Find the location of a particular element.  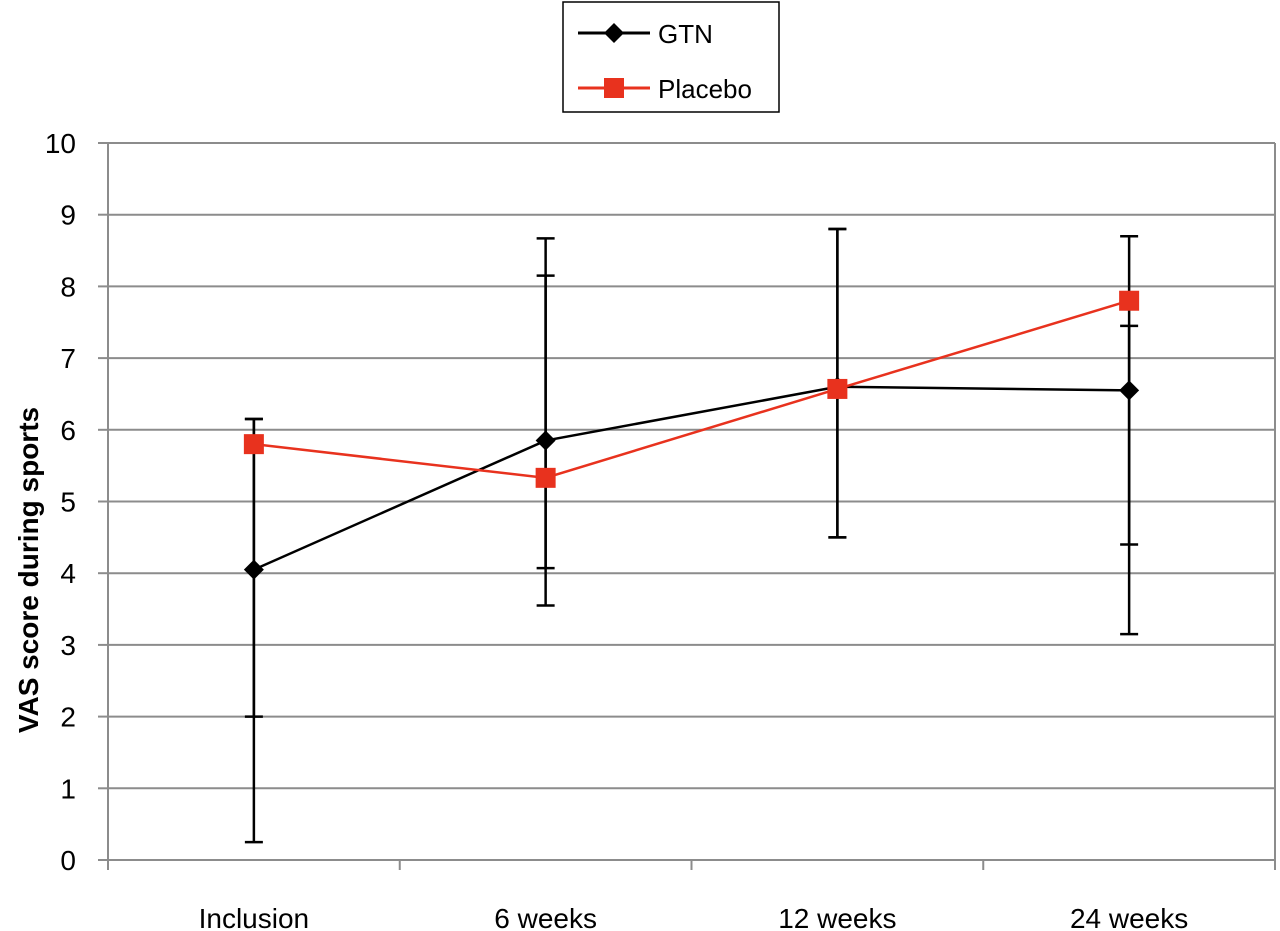

y-tick-label: 8 is located at coordinates (68, 286).